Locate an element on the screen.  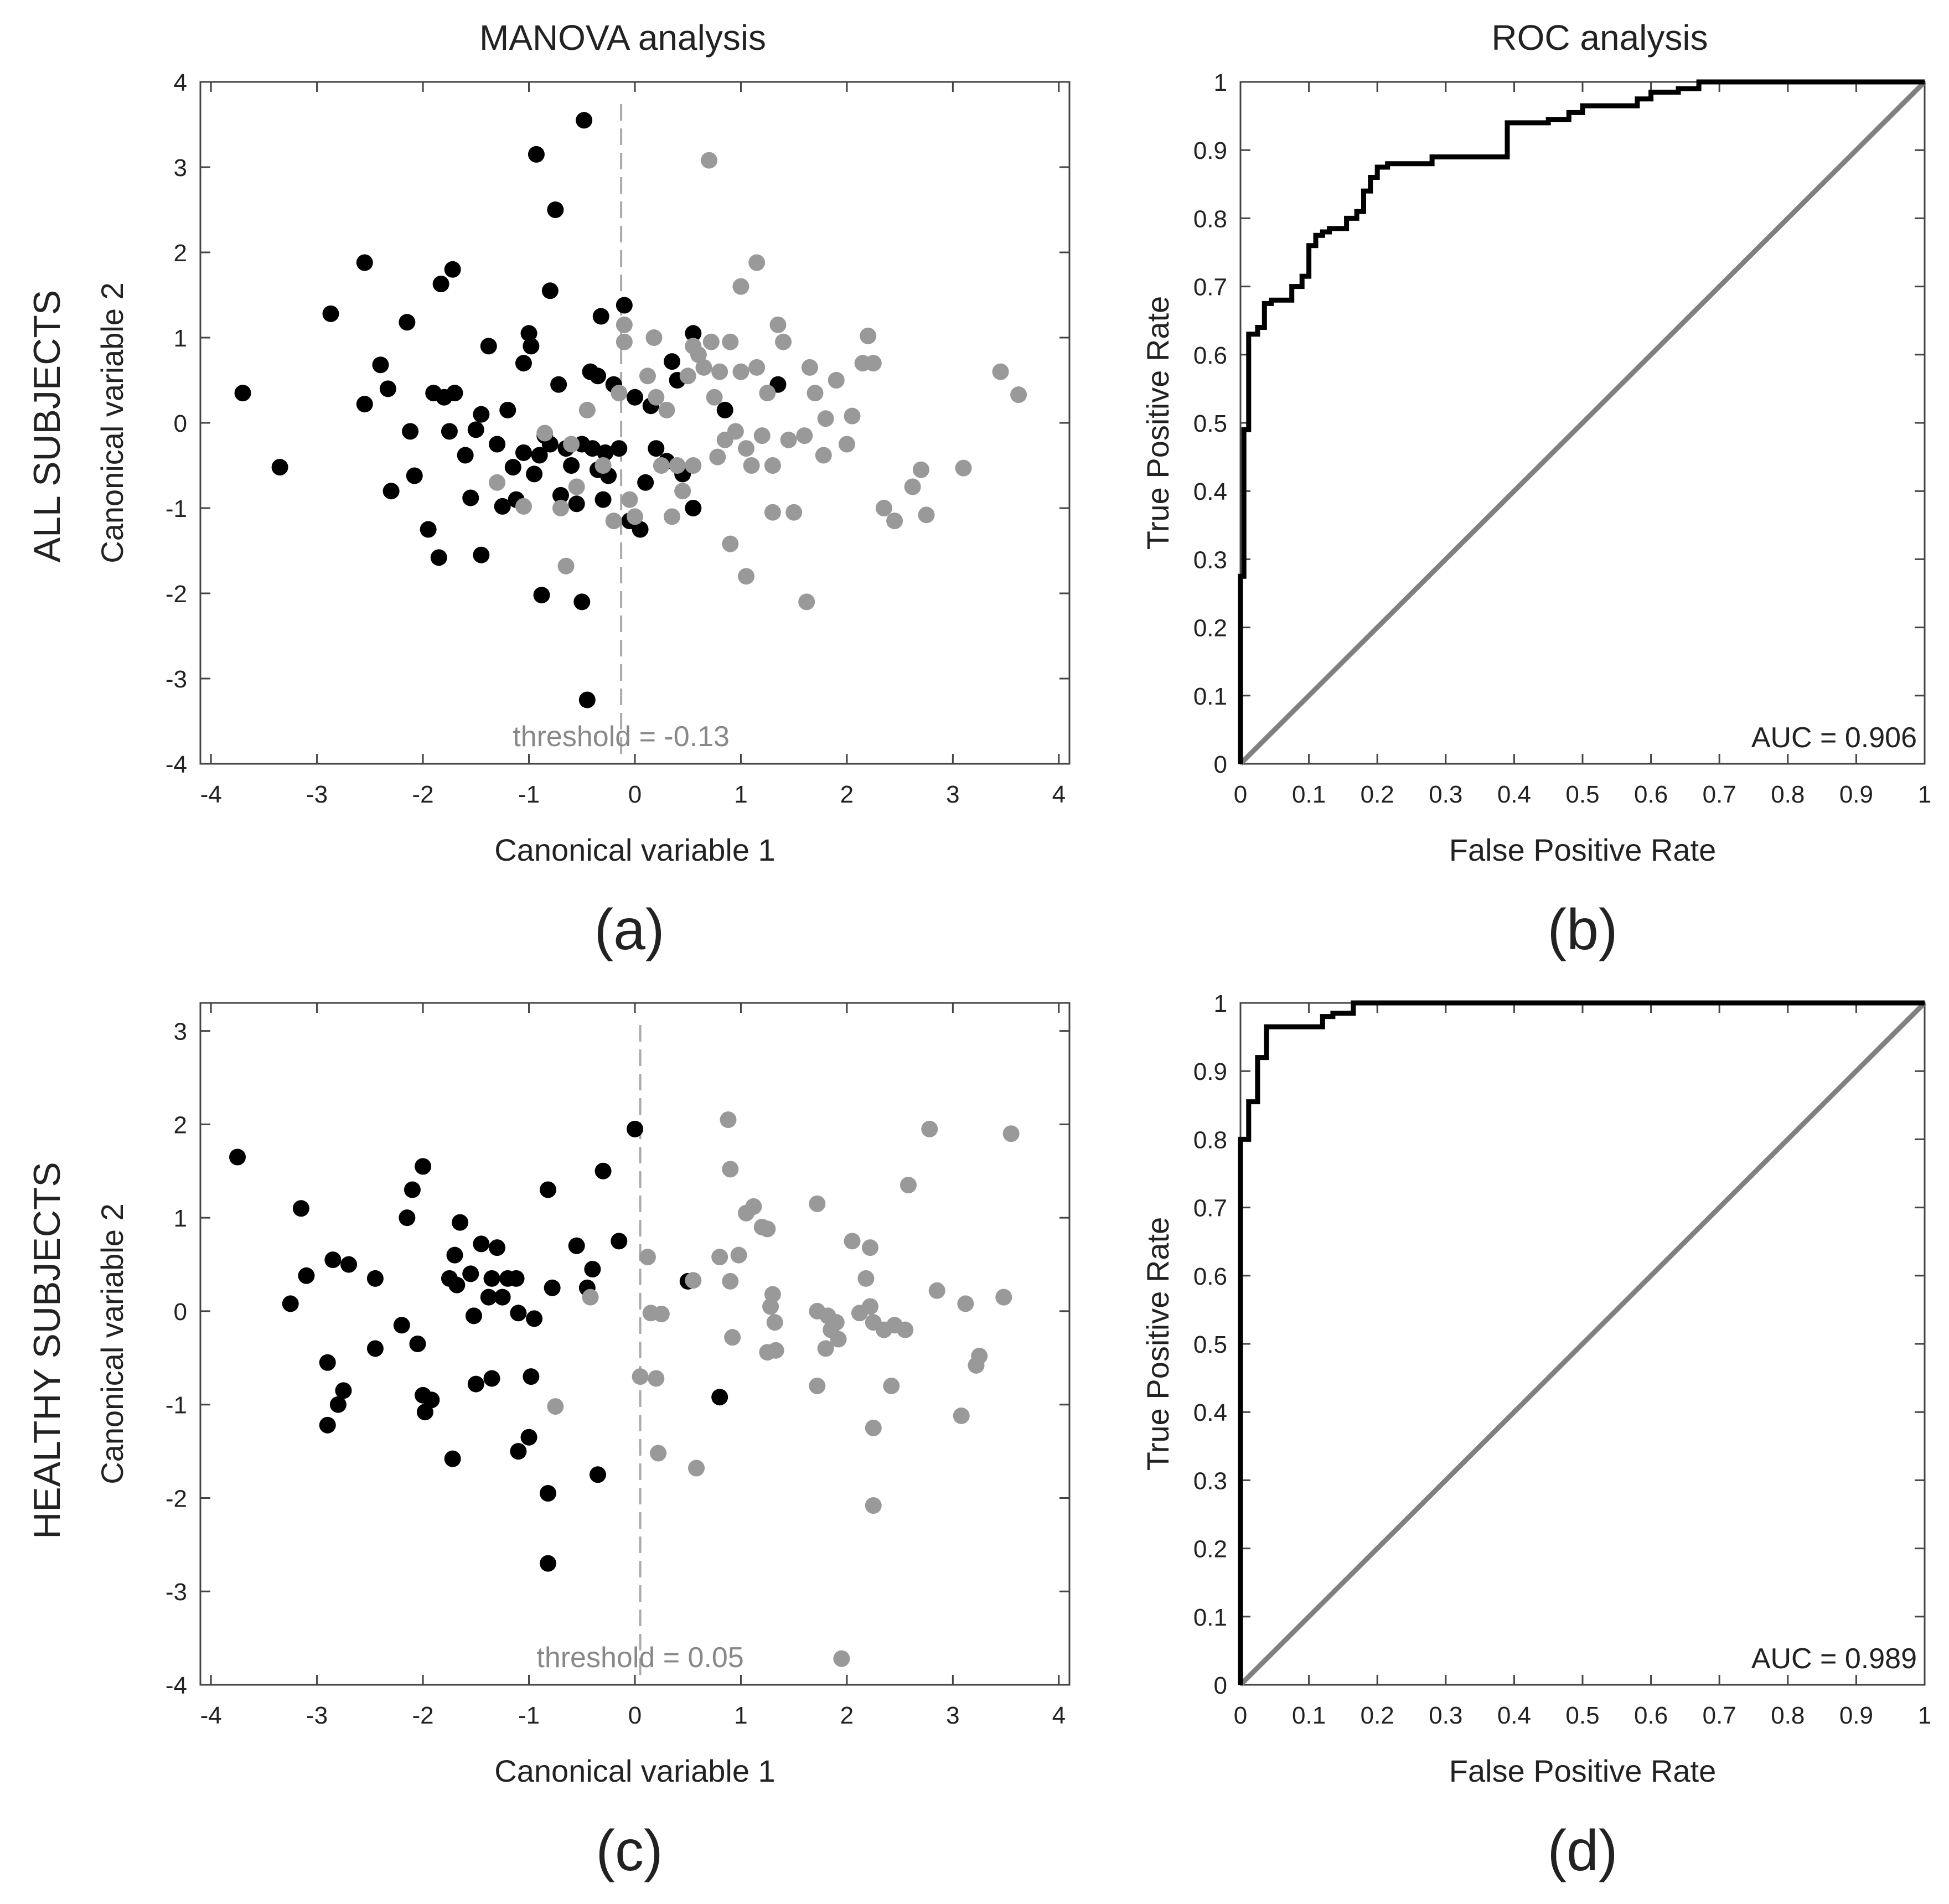
y-tick-label: -1 is located at coordinates (176, 508).